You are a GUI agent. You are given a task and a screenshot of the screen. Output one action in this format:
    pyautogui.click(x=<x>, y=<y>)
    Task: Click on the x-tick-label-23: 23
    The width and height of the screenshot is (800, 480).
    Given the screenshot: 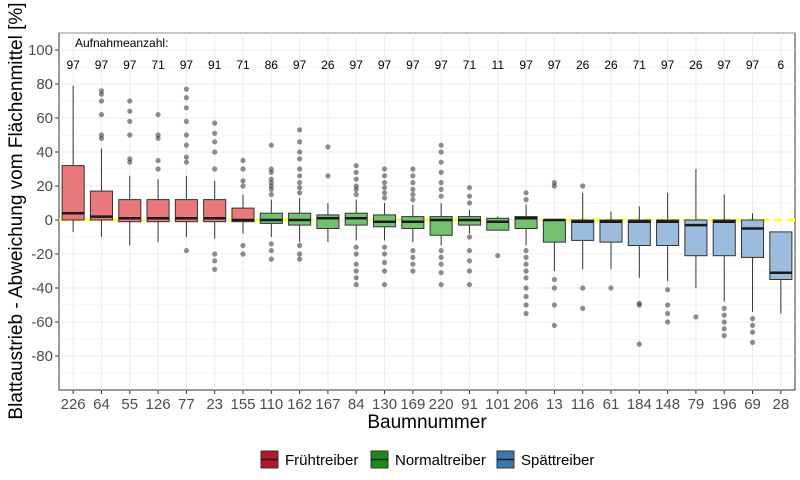 What is the action you would take?
    pyautogui.click(x=214, y=404)
    